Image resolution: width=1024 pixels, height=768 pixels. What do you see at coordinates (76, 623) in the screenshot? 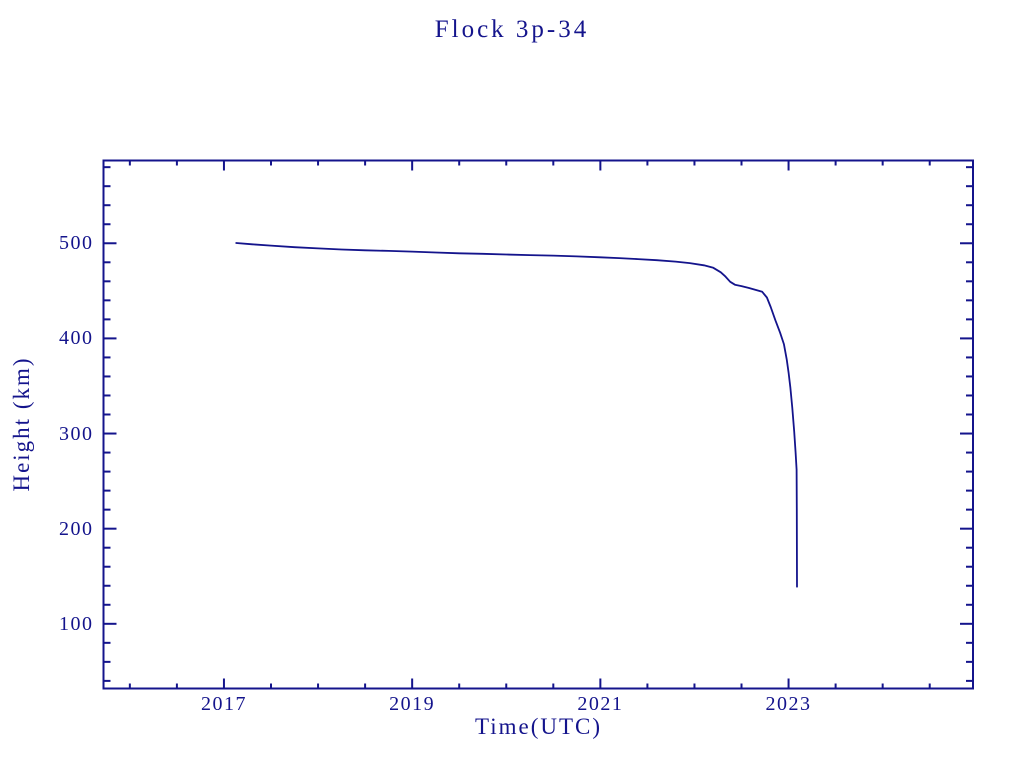
I see `y-tick-label: 100` at bounding box center [76, 623].